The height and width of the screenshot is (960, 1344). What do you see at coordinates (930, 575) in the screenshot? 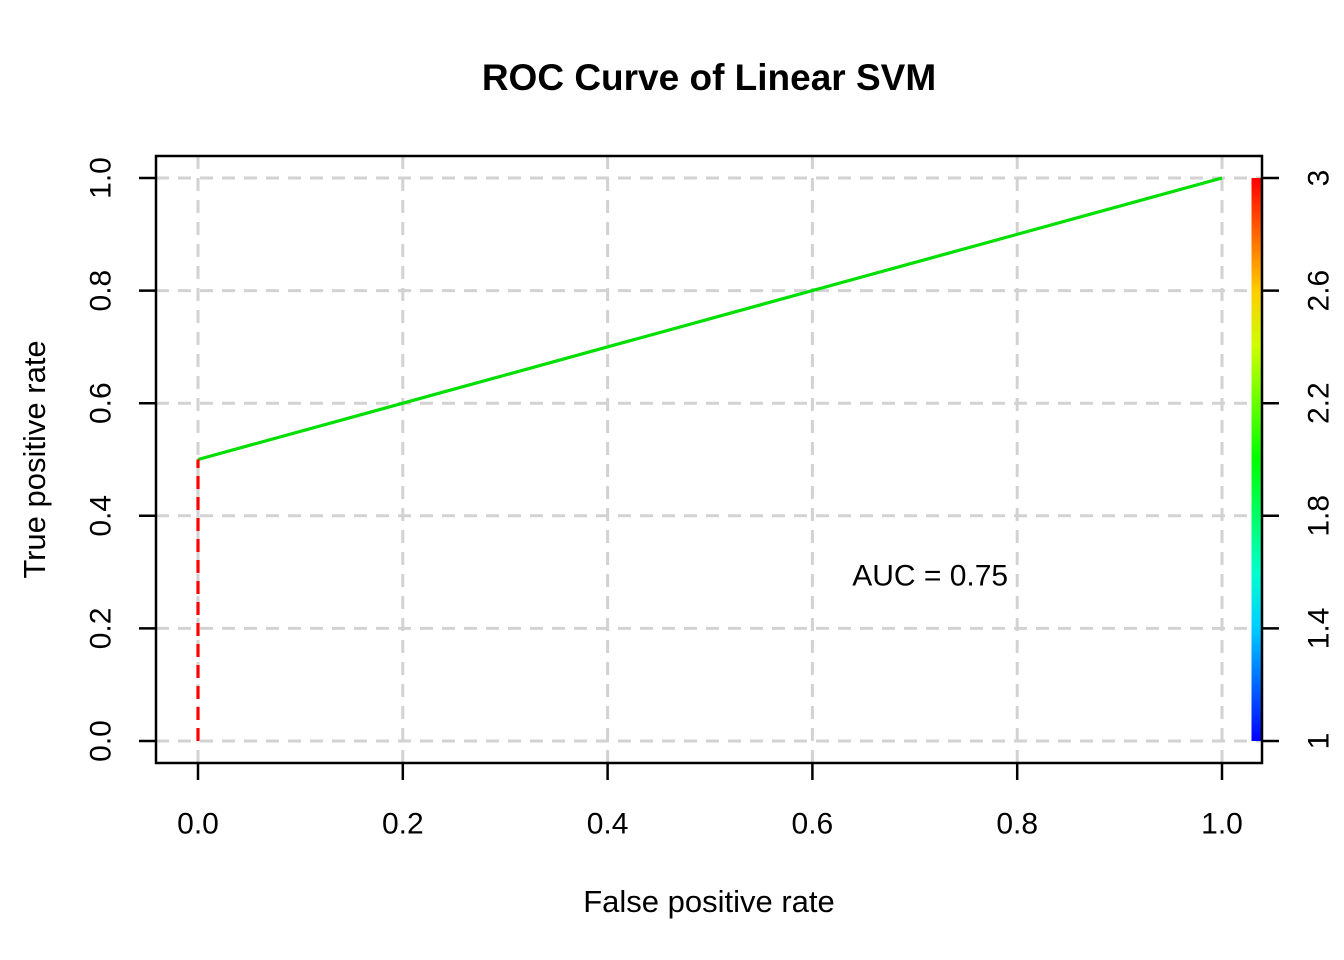
I see `auc-annotation: AUC = 0.75` at bounding box center [930, 575].